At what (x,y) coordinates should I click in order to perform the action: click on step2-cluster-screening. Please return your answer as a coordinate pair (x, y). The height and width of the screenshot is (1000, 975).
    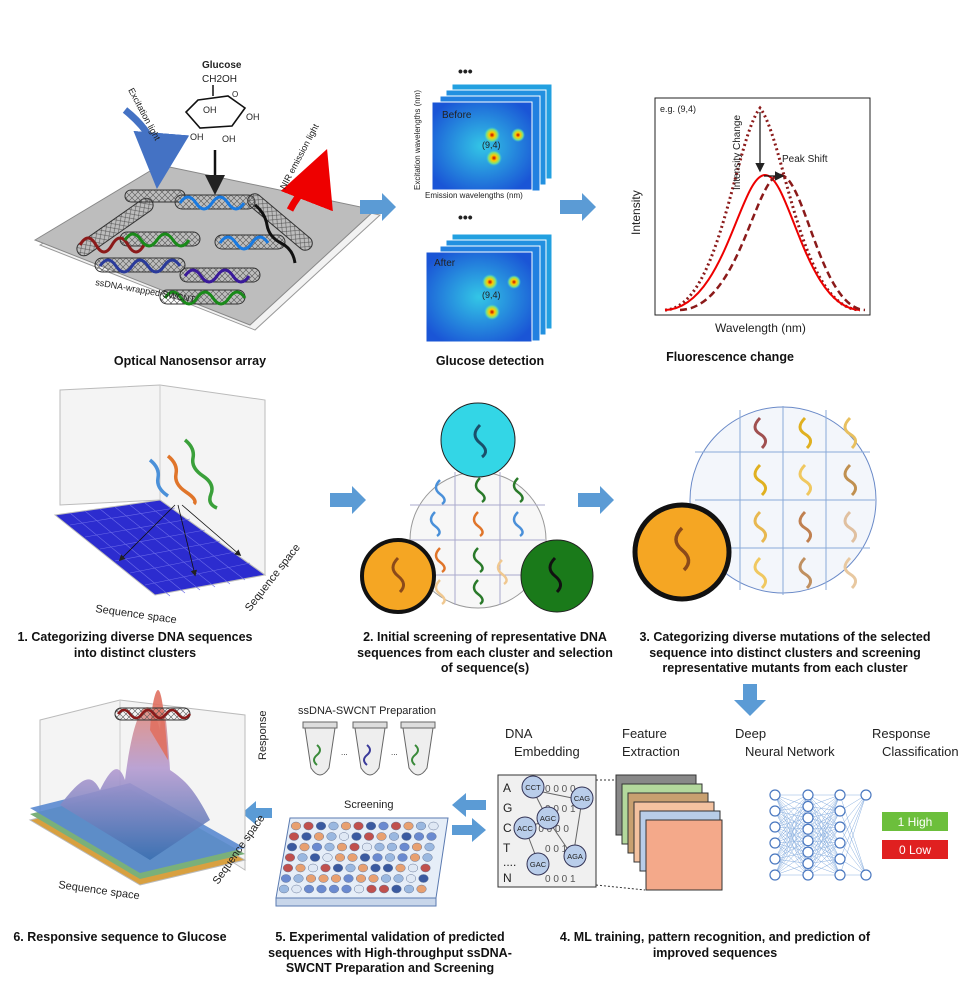
    Looking at the image, I should click on (477, 508).